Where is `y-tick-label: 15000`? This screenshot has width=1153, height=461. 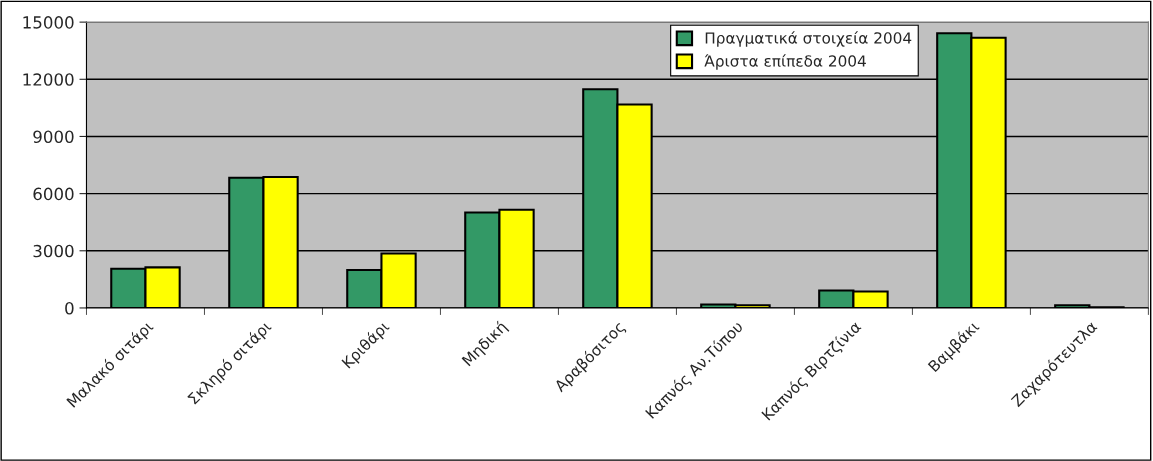
y-tick-label: 15000 is located at coordinates (48, 22).